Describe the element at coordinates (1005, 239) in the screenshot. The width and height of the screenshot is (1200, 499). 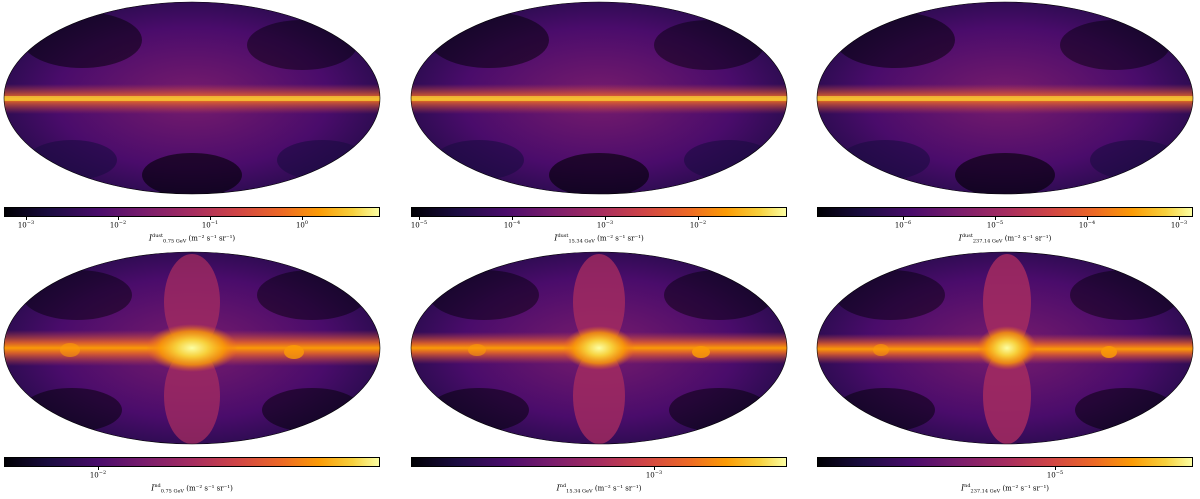
I see `colorbar-label: Idust237.14 GeV (m⁻² s⁻¹ sr⁻¹)` at that location.